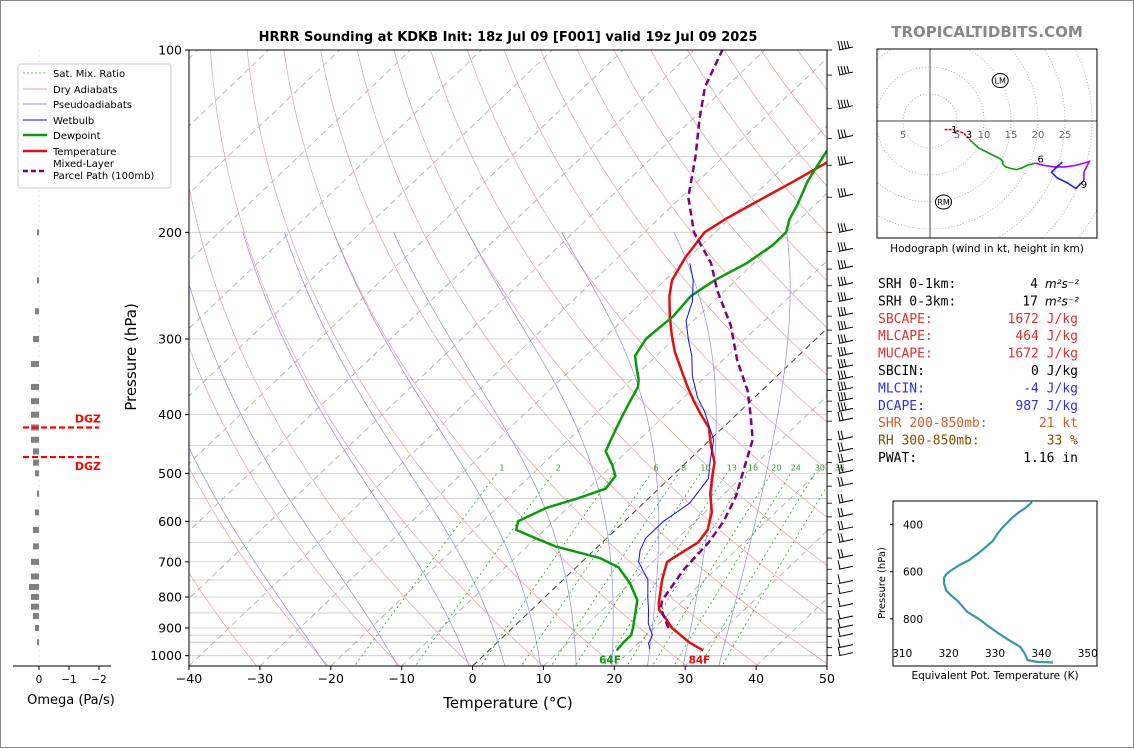 This screenshot has height=751, width=1134. What do you see at coordinates (994, 676) in the screenshot?
I see `theta-e-xlabel: Equivalent Pot. Temperature (K)` at bounding box center [994, 676].